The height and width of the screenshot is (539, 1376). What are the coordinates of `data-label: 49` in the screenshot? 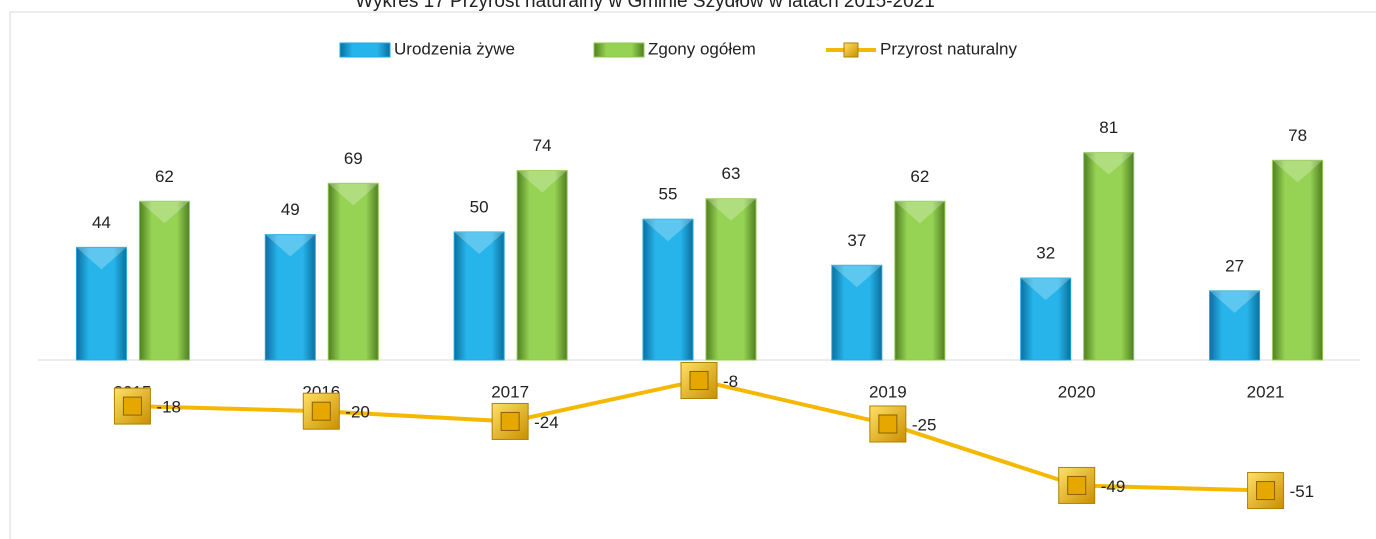 It's located at (290, 209).